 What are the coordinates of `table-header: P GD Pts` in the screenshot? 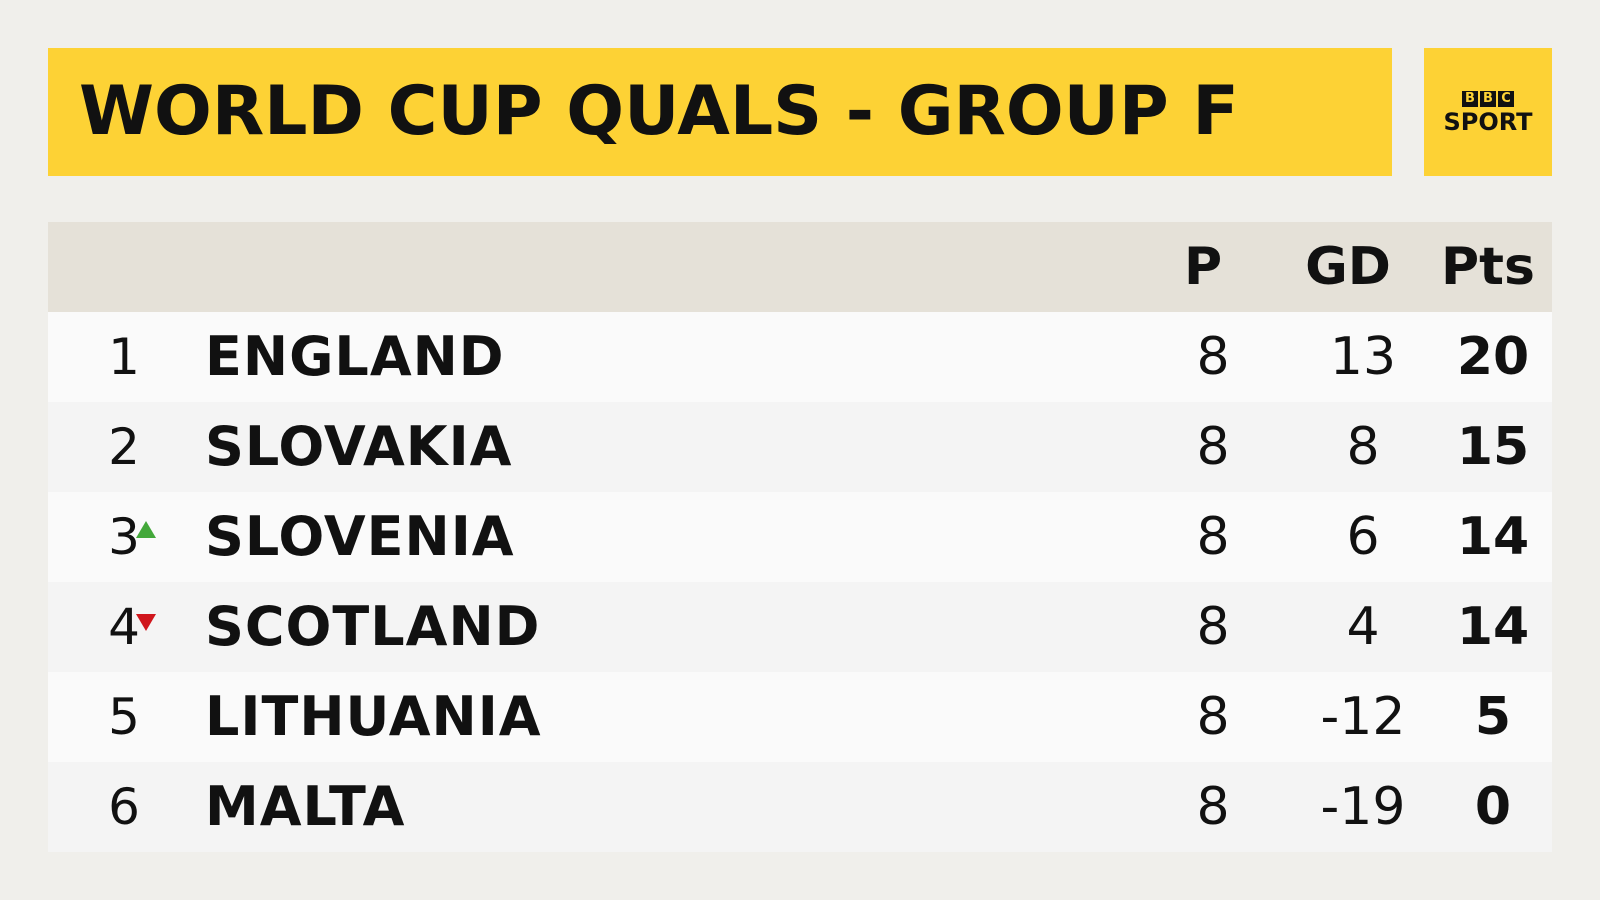 It's located at (800, 267).